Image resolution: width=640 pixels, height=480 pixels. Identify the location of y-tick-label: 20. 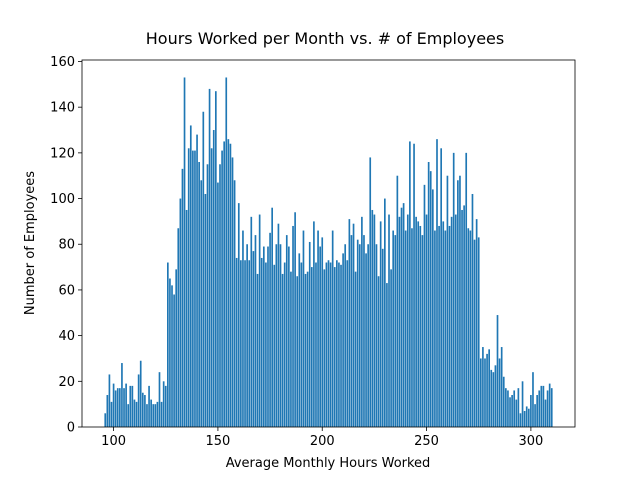
(66, 382).